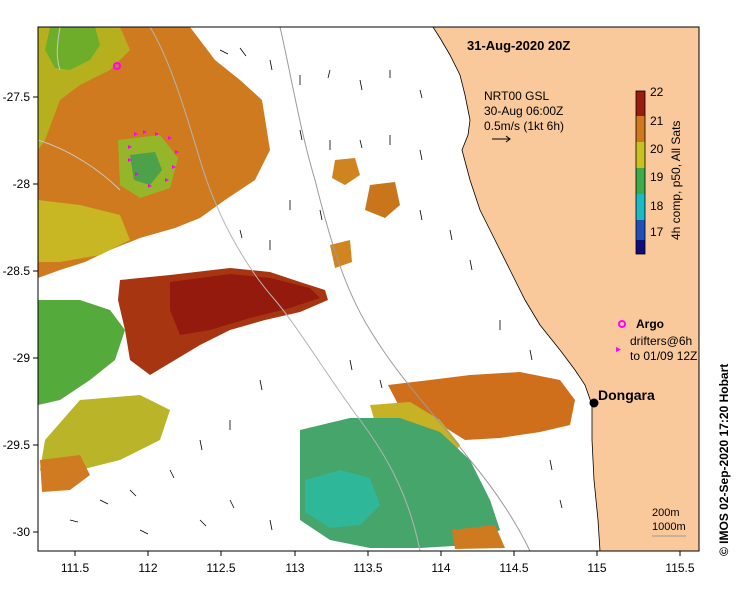 Image resolution: width=739 pixels, height=592 pixels. What do you see at coordinates (676, 180) in the screenshot?
I see `colorbar-label: 4h comp, p50, All Sats` at bounding box center [676, 180].